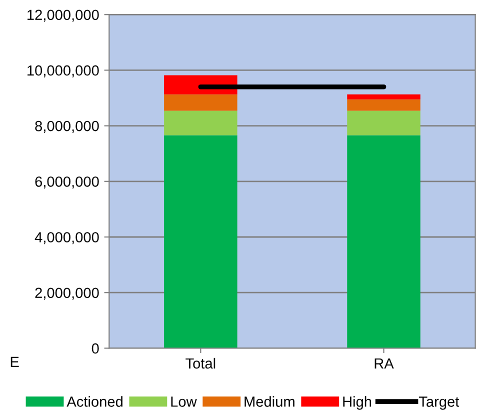 This screenshot has width=485, height=417. What do you see at coordinates (95, 348) in the screenshot?
I see `y-tick-label: 0` at bounding box center [95, 348].